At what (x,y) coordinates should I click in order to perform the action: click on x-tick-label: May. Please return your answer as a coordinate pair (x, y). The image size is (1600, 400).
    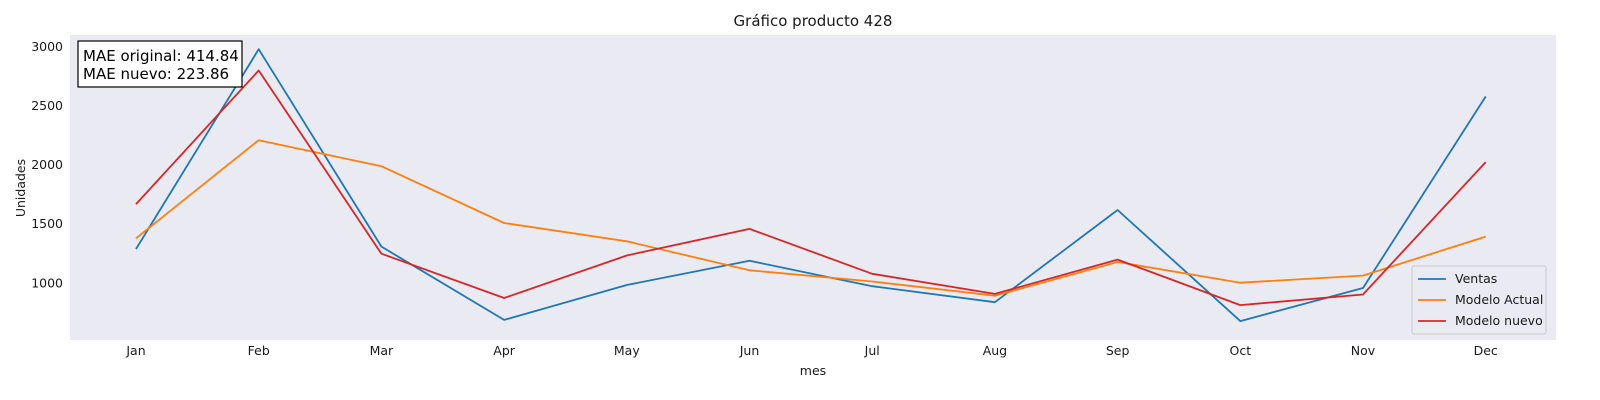
    Looking at the image, I should click on (627, 350).